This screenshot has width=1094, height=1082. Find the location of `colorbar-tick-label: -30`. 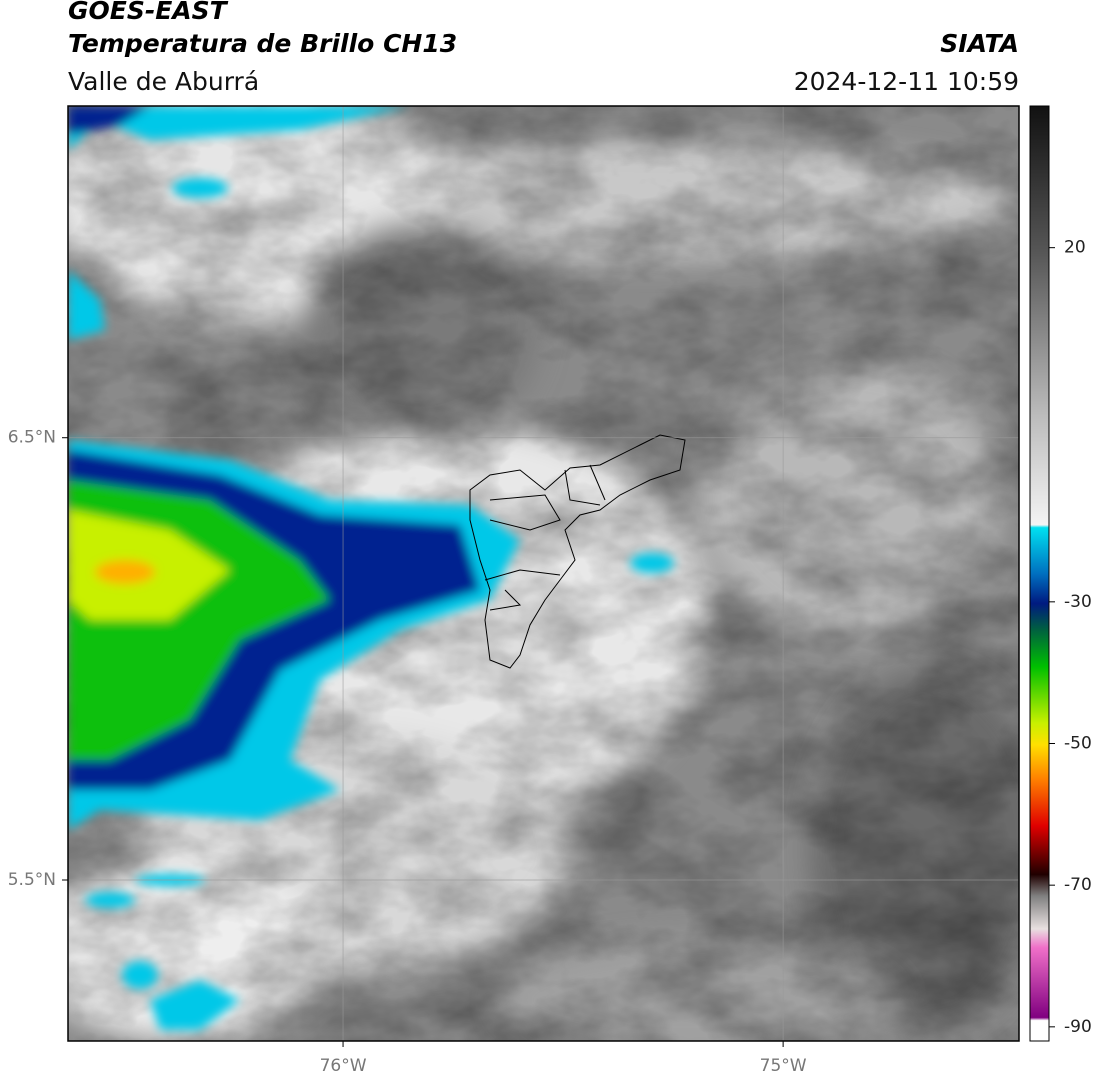

colorbar-tick-label: -30 is located at coordinates (1078, 602).